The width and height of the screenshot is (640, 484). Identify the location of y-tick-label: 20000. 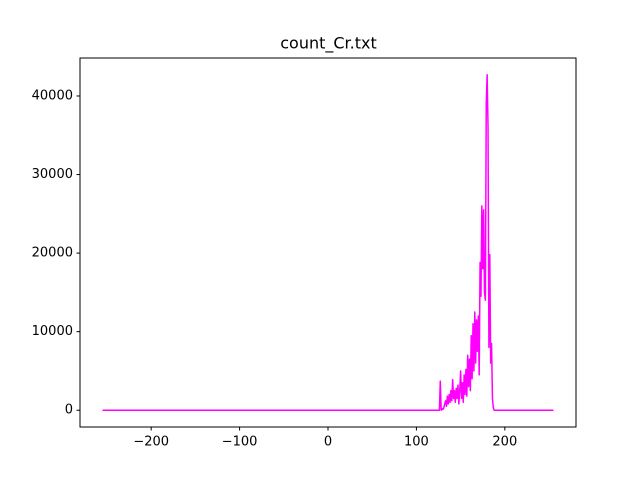
(52, 253).